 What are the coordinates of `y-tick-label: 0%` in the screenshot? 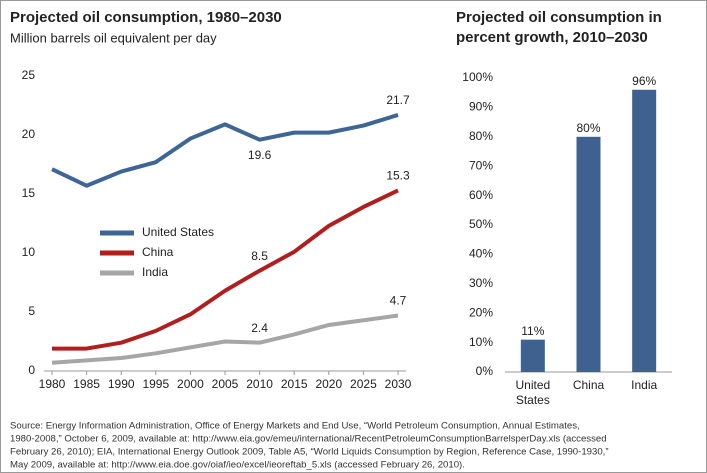 It's located at (485, 371).